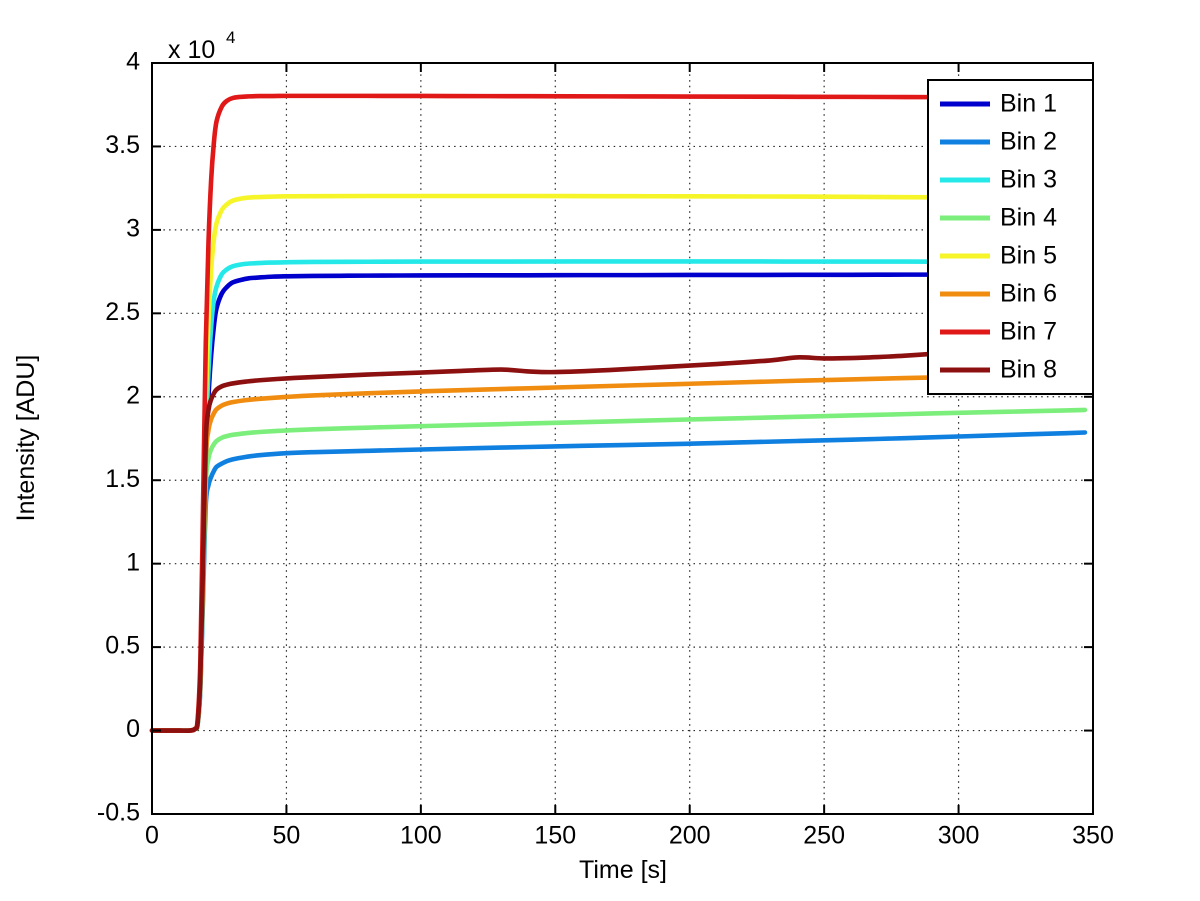 This screenshot has height=901, width=1200. Describe the element at coordinates (998, 332) in the screenshot. I see `legend-item-bin-7: Bin 7` at that location.